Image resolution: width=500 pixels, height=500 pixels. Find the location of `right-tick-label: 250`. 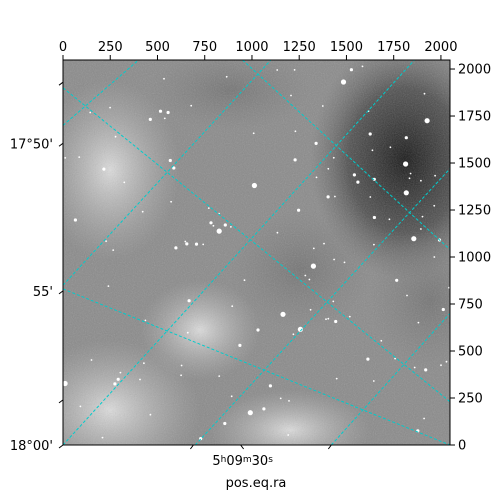

right-tick-label: 250 is located at coordinates (470, 399).